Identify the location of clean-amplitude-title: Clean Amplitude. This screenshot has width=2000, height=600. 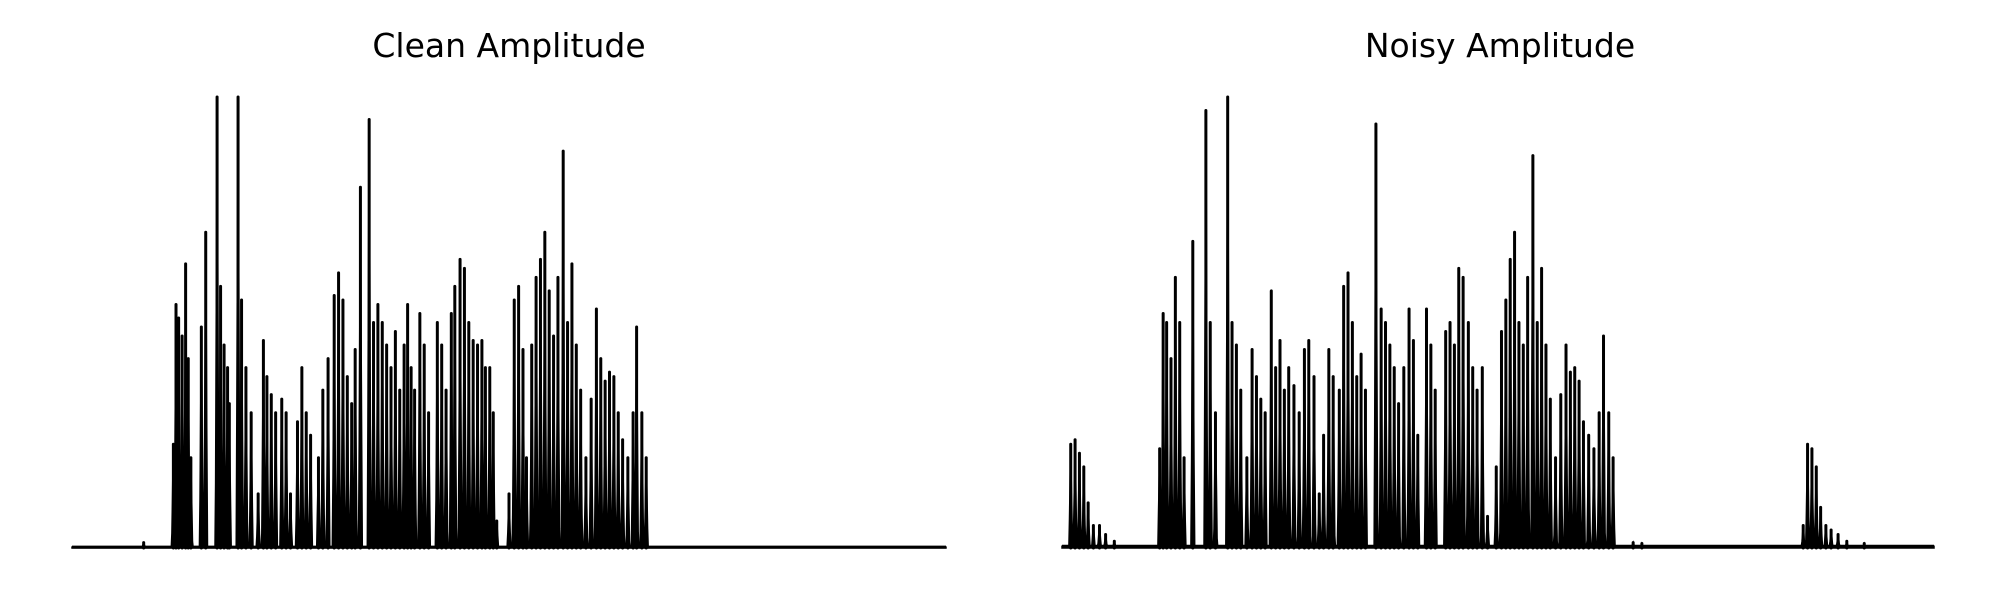
(508, 45).